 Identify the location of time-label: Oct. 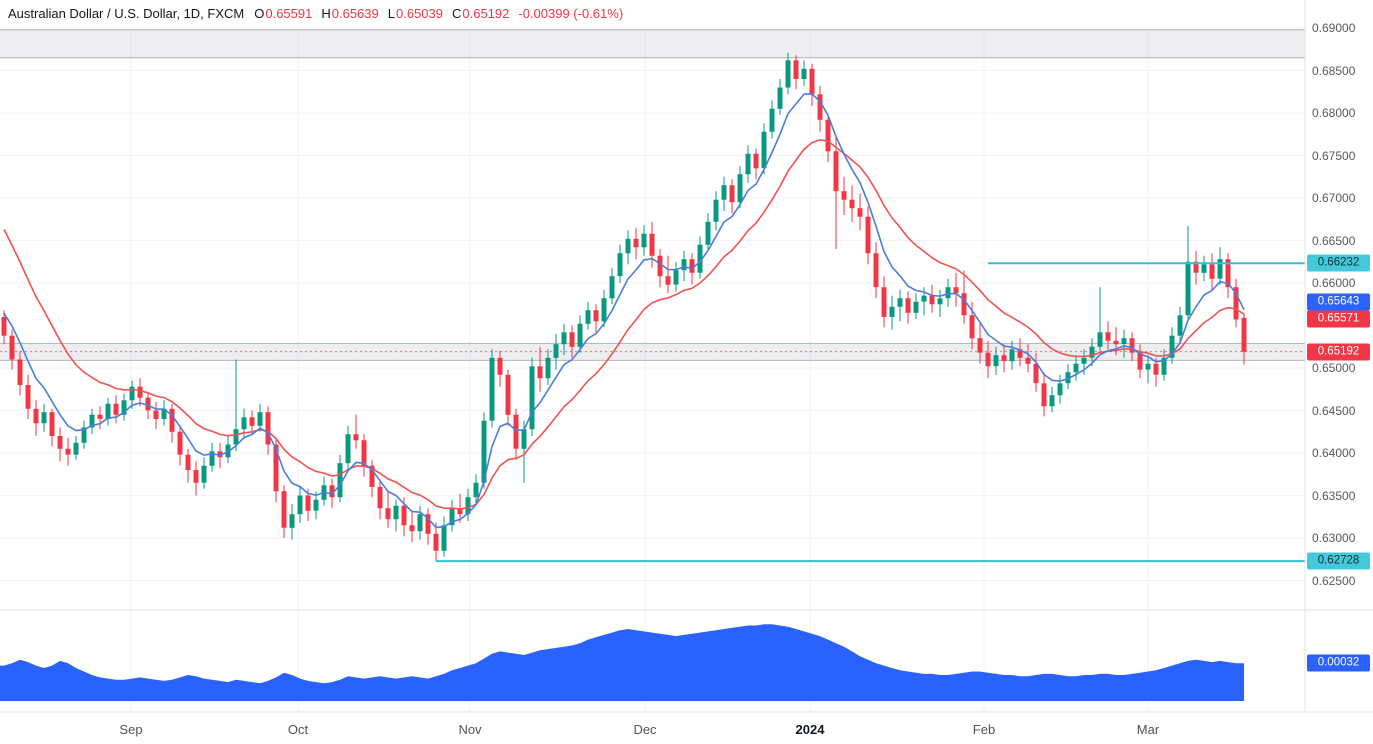
(298, 729).